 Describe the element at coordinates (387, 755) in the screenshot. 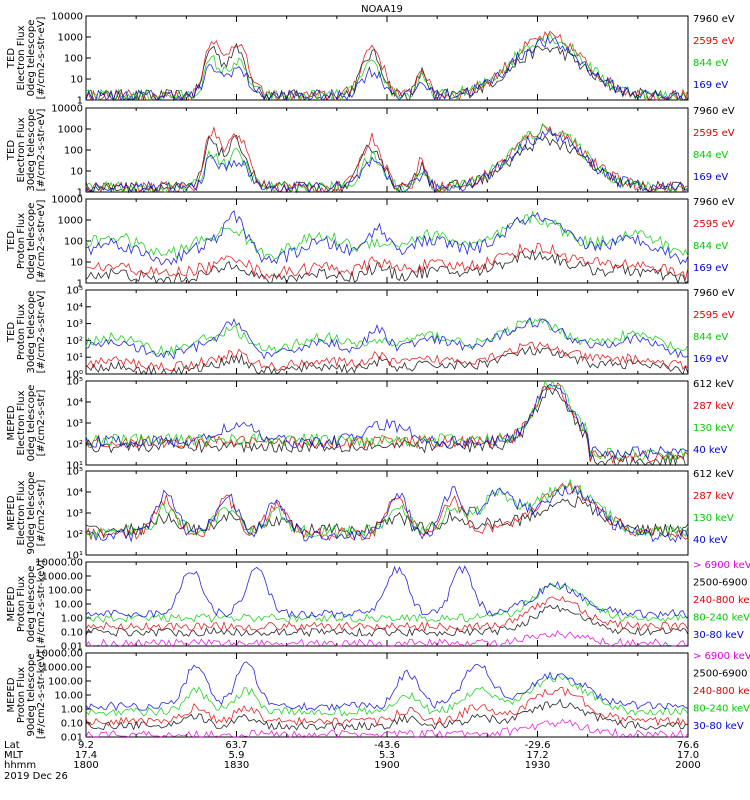

I see `footer-value: 5.3` at that location.